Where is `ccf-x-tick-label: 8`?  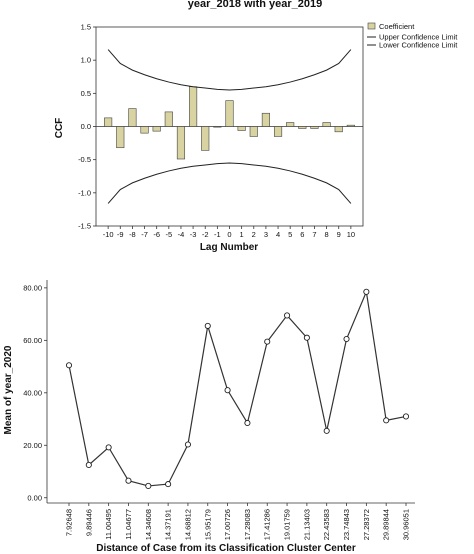 ccf-x-tick-label: 8 is located at coordinates (327, 234).